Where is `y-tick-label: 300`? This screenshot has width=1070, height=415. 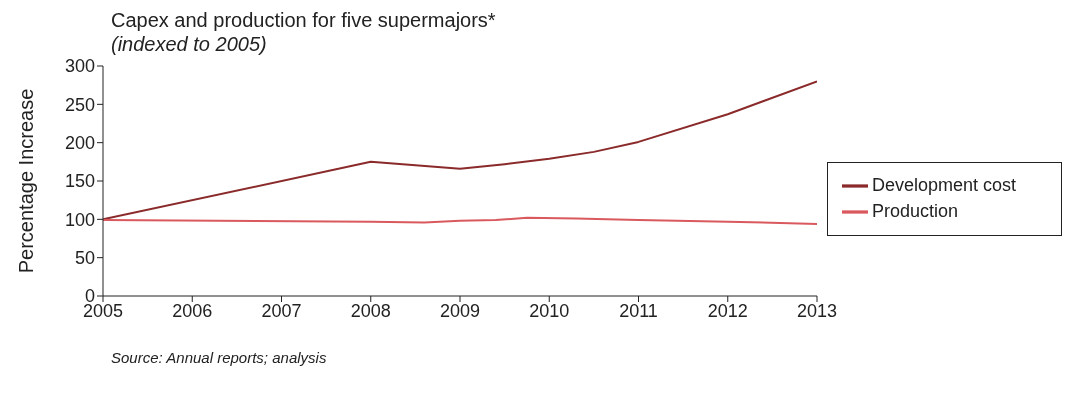 y-tick-label: 300 is located at coordinates (79, 66).